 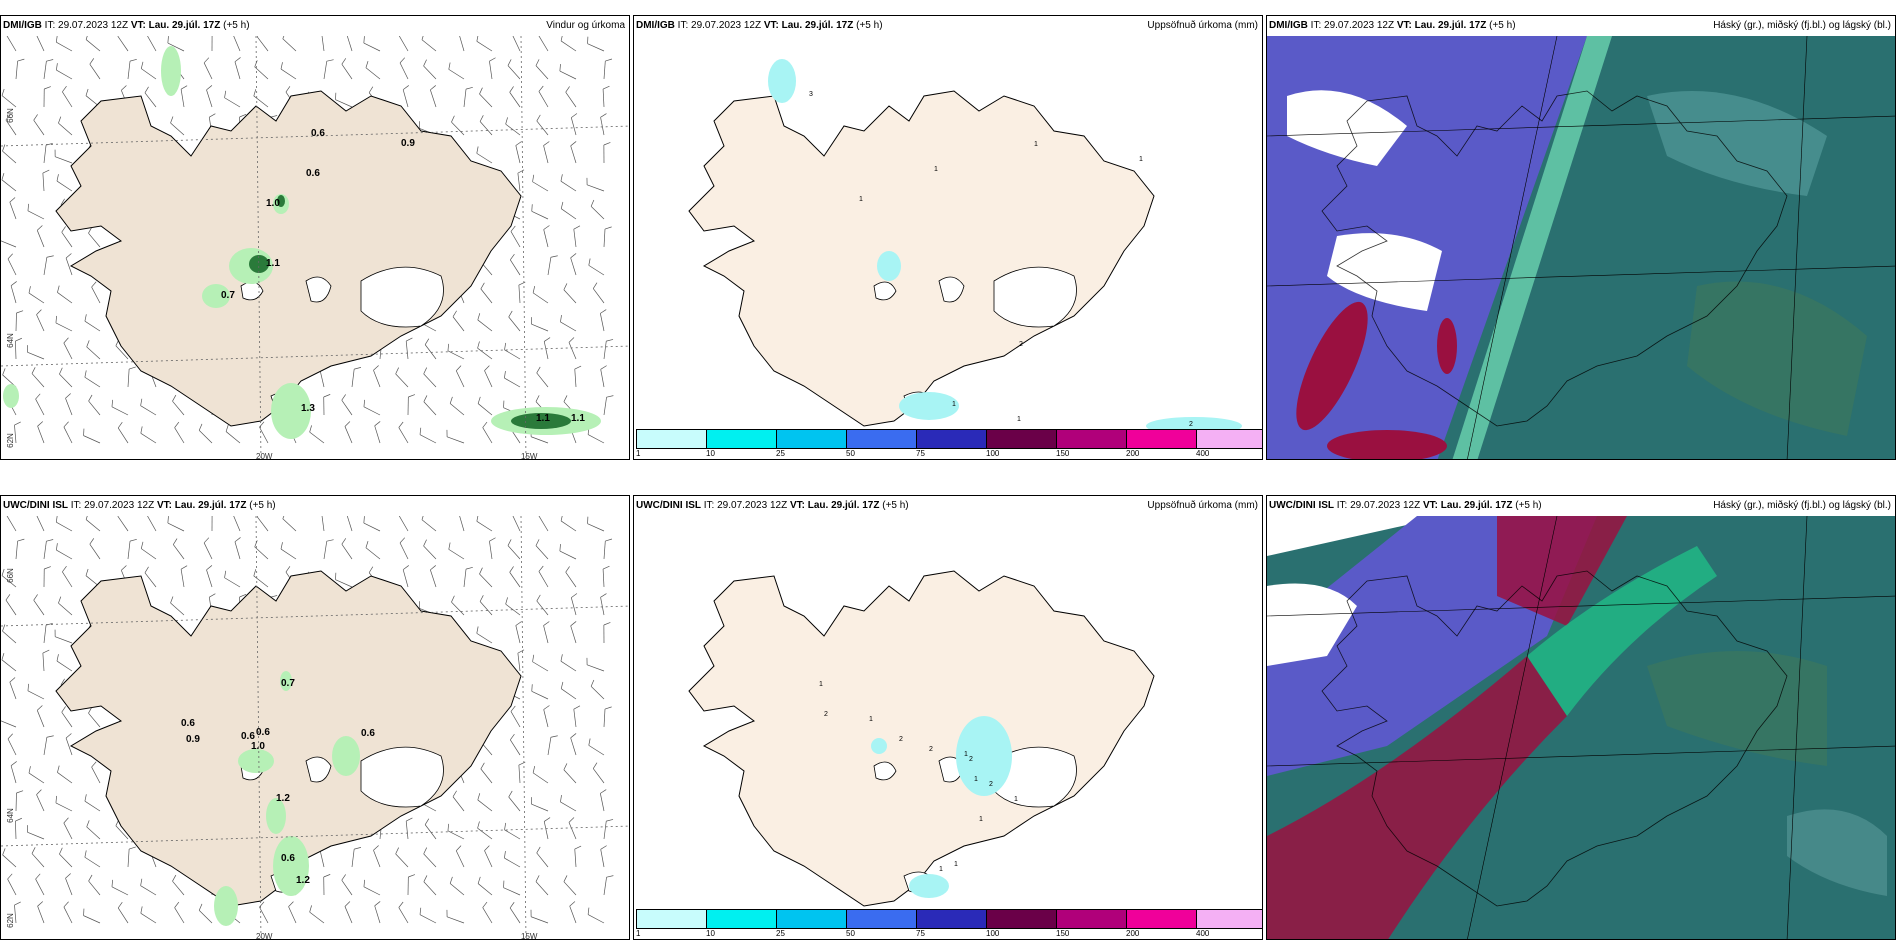 I want to click on colorbar-label: 25, so click(x=780, y=933).